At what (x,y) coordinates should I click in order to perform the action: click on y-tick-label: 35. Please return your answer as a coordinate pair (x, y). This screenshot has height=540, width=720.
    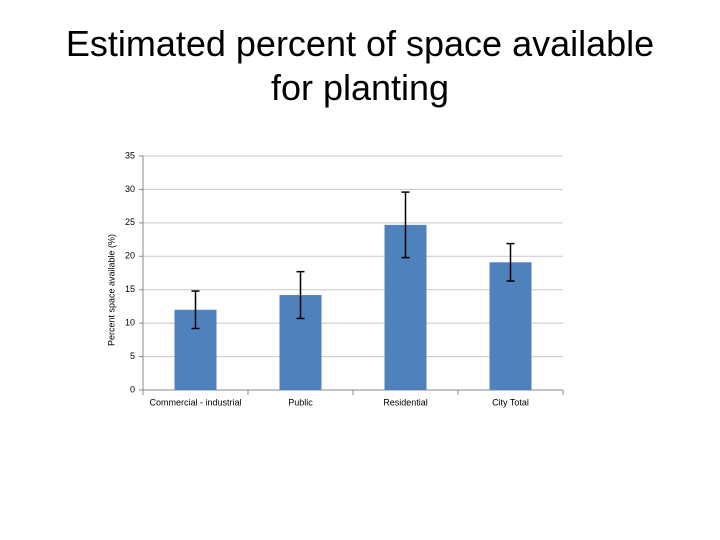
    Looking at the image, I should click on (130, 155).